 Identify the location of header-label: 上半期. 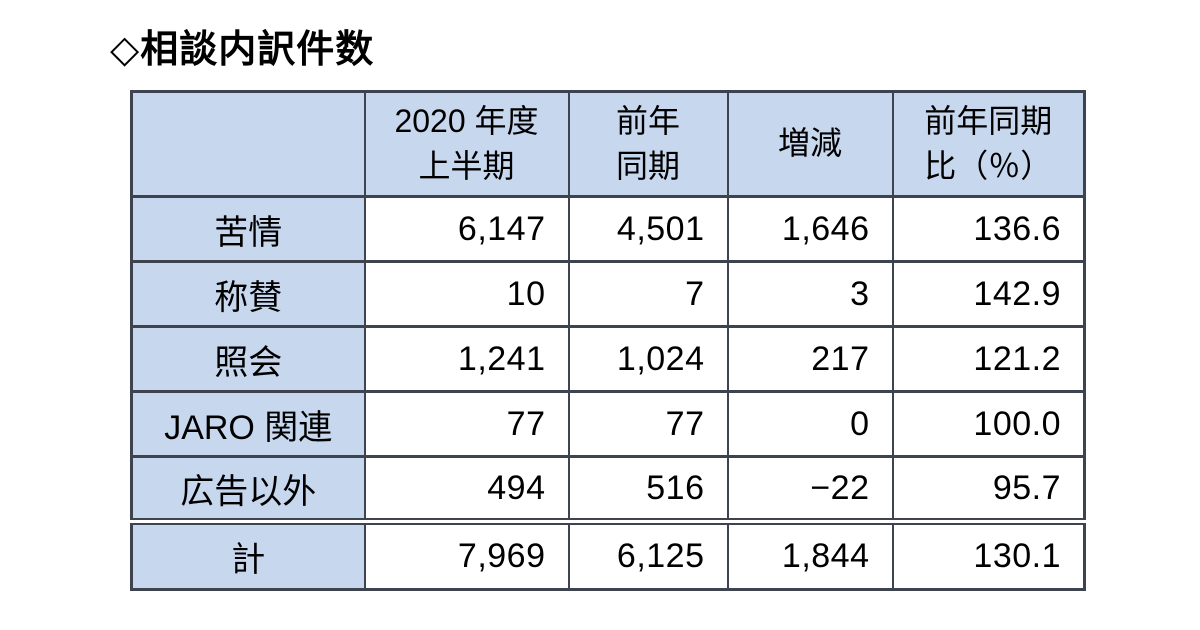
(466, 166).